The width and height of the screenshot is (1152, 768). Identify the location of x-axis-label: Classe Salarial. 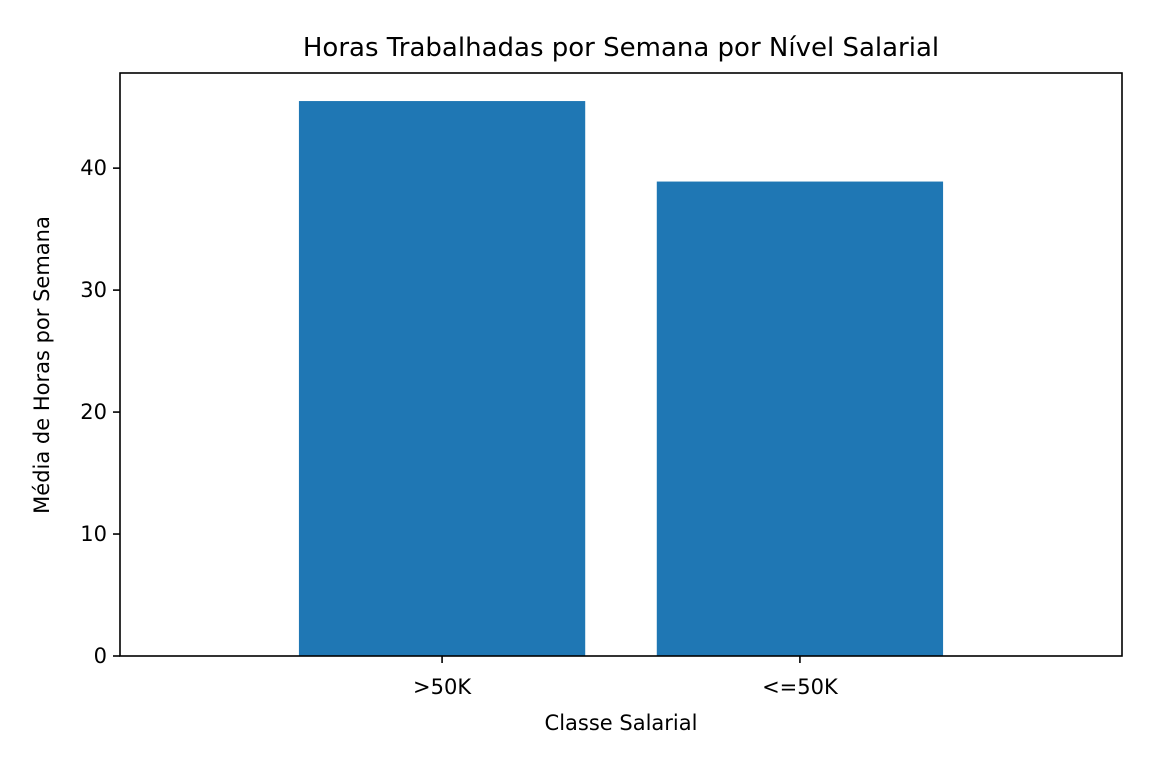
(621, 723).